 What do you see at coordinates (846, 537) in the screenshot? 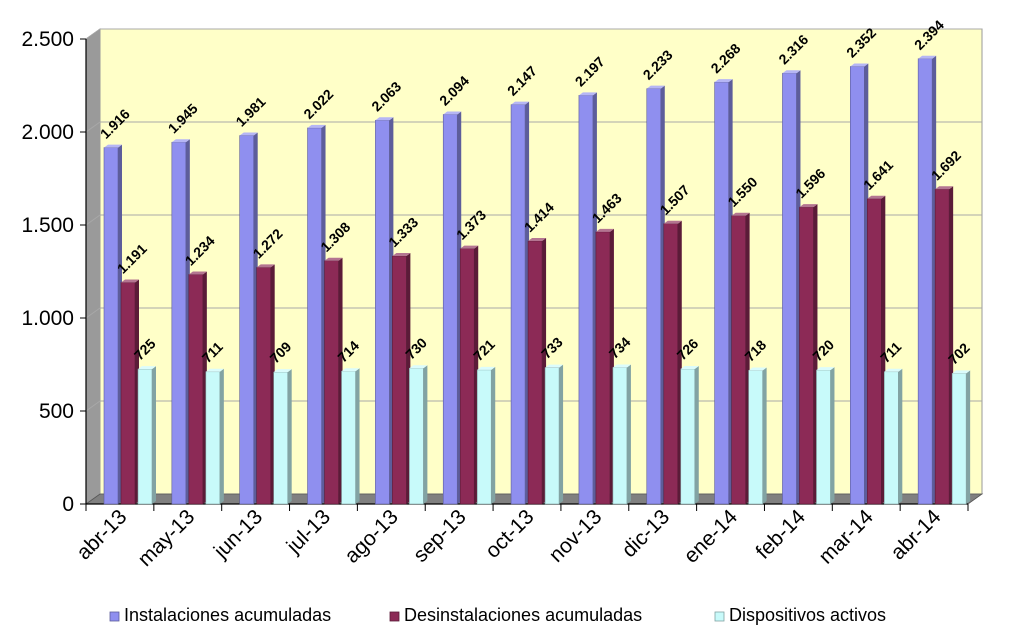
I see `x-tick-label: mar-14` at bounding box center [846, 537].